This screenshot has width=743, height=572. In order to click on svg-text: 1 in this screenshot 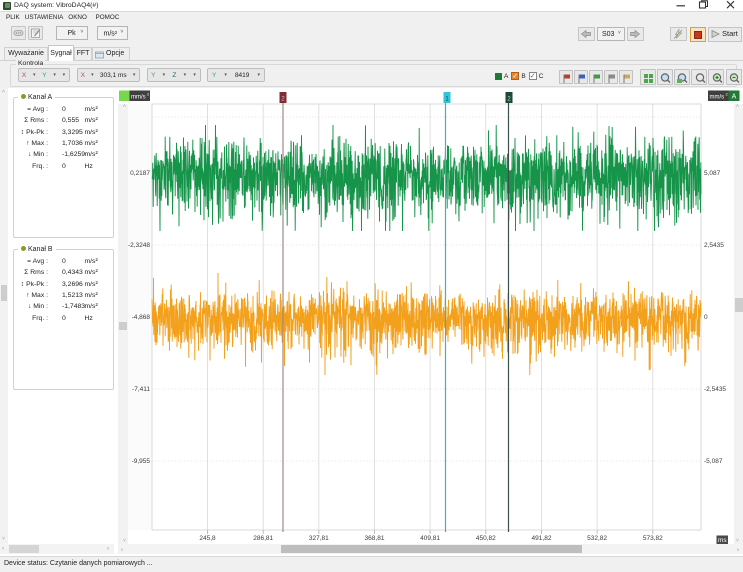, I will do `click(447, 100)`.